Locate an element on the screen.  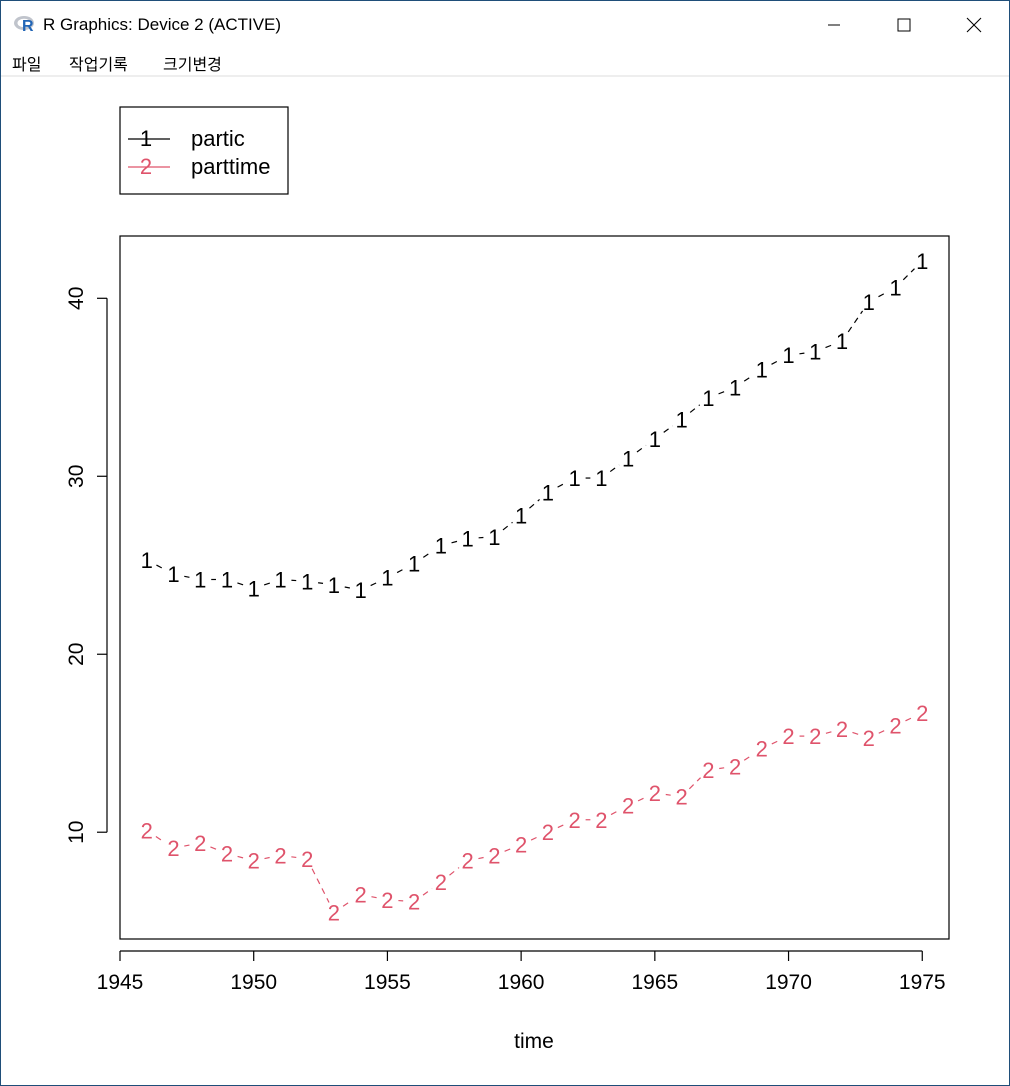
close-button is located at coordinates (974, 25).